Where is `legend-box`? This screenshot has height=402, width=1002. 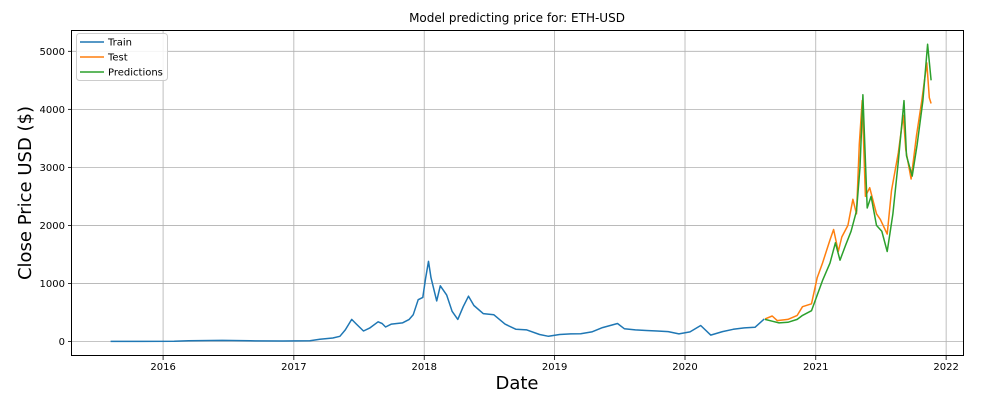 legend-box is located at coordinates (122, 57).